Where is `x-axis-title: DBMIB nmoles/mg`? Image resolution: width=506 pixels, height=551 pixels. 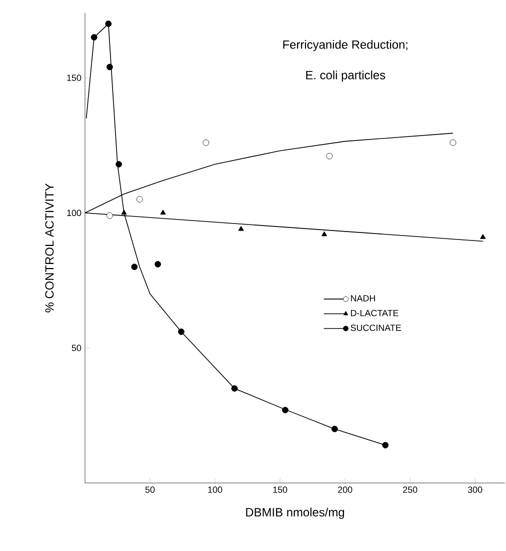
x-axis-title: DBMIB nmoles/mg is located at coordinates (295, 513).